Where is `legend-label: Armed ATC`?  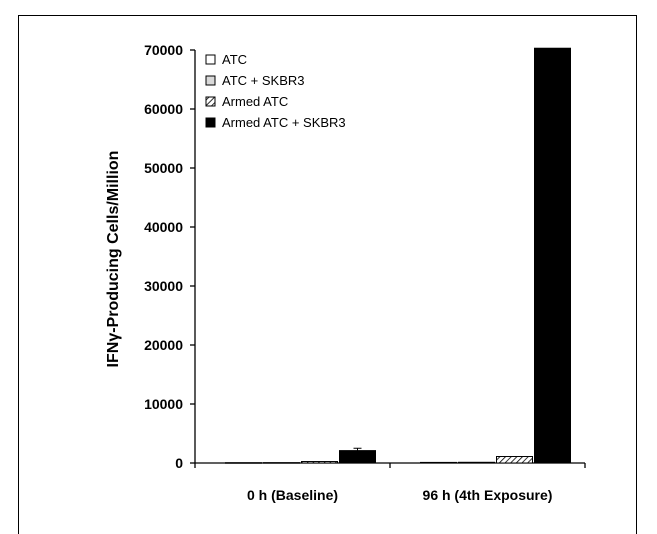 legend-label: Armed ATC is located at coordinates (255, 101).